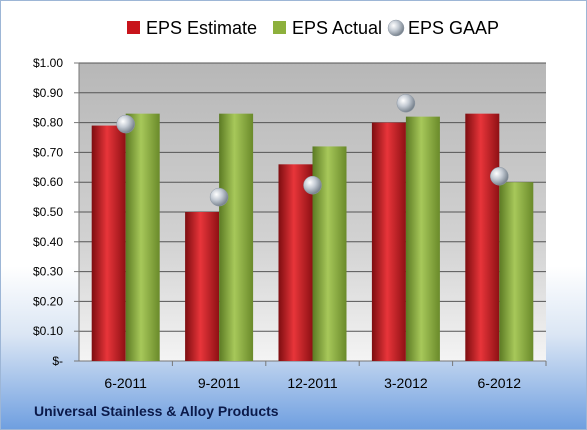 Image resolution: width=587 pixels, height=430 pixels. I want to click on legend-label: EPS Estimate, so click(201, 28).